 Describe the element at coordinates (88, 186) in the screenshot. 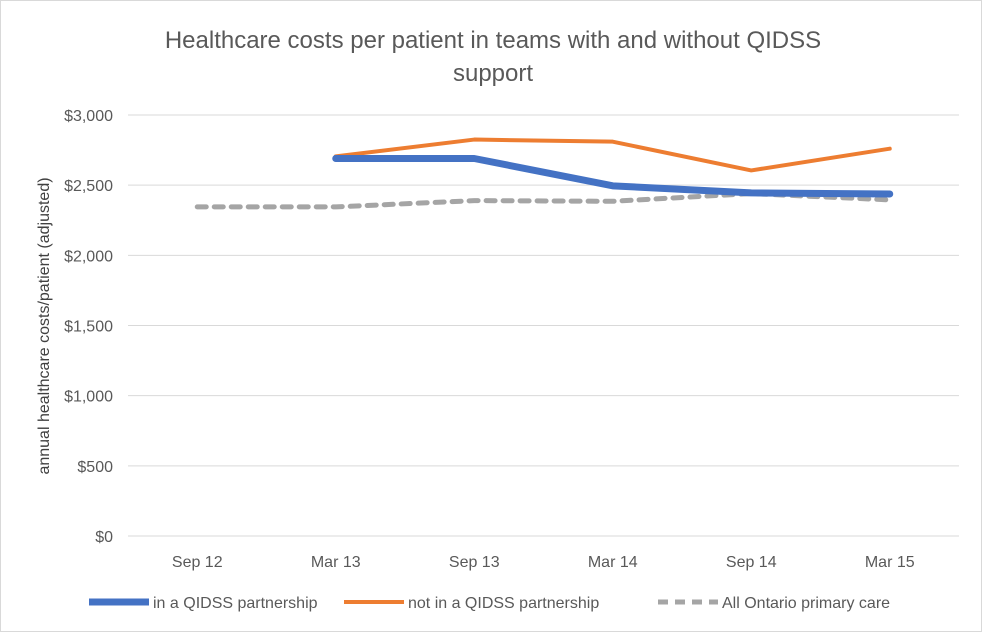

I see `y-tick-label: $2,500` at that location.